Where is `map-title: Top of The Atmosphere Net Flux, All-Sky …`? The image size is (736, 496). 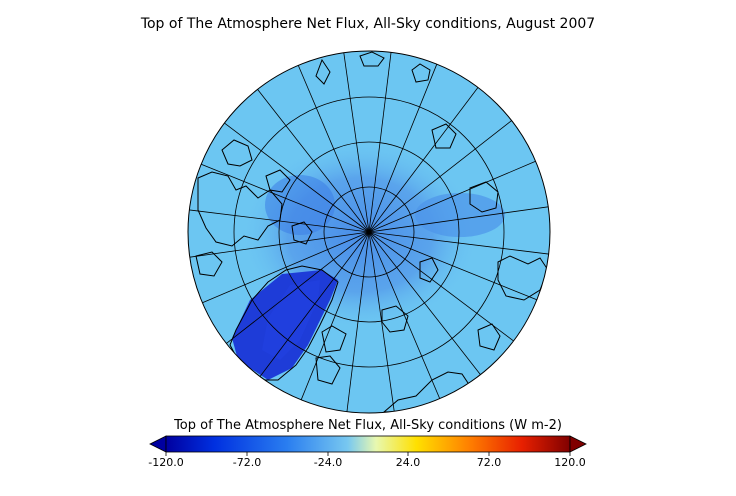 map-title: Top of The Atmosphere Net Flux, All-Sky … is located at coordinates (368, 24).